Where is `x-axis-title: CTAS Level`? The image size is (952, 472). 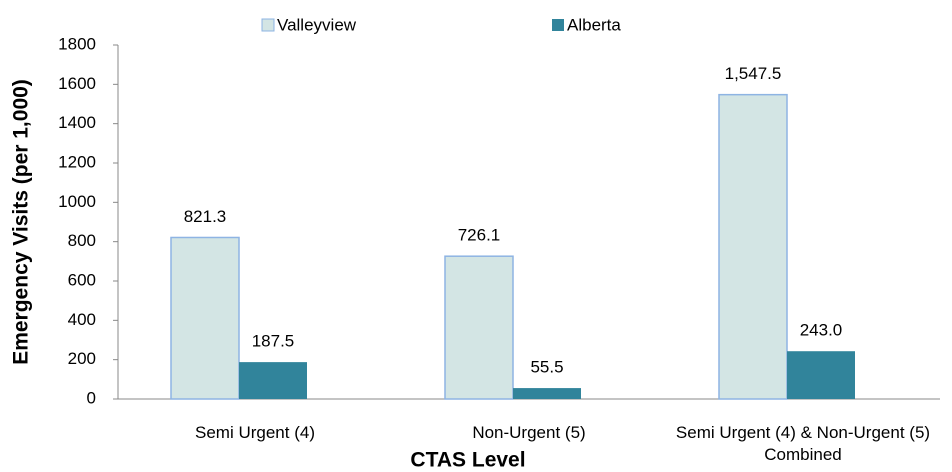 x-axis-title: CTAS Level is located at coordinates (467, 460).